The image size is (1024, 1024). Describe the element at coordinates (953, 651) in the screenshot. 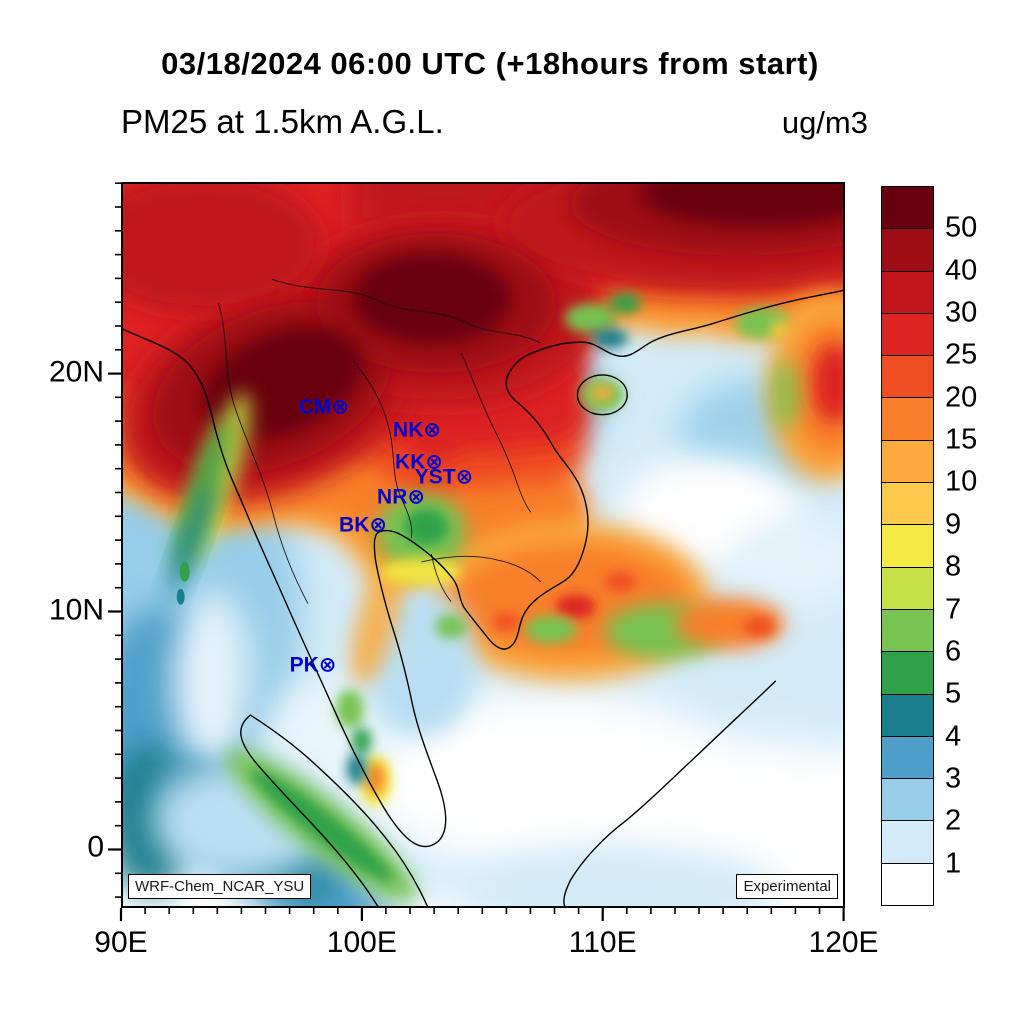

I see `colorbar-label-6: 6` at that location.